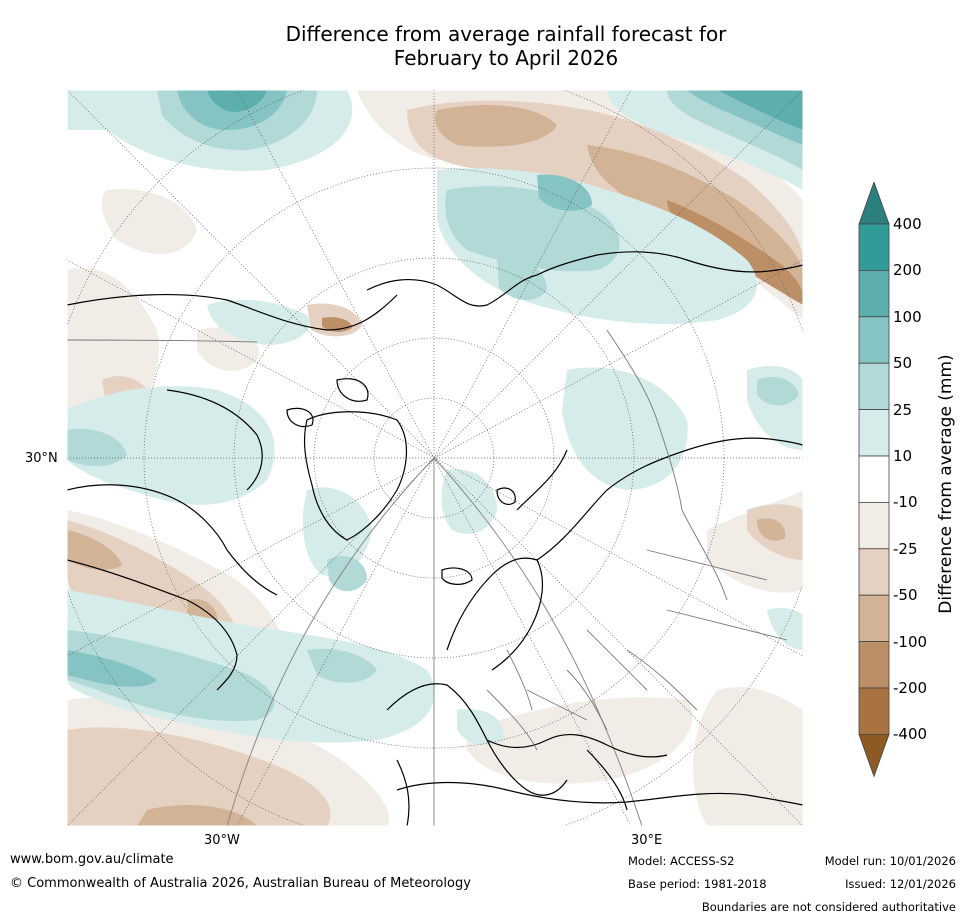 The height and width of the screenshot is (919, 965). Describe the element at coordinates (905, 502) in the screenshot. I see `colorbar-tick-label: -10` at that location.